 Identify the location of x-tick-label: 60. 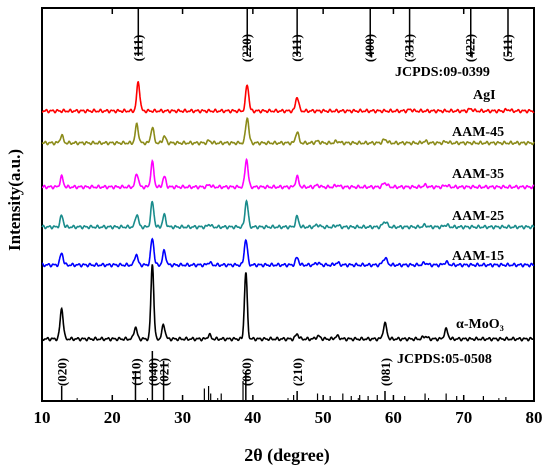
(393, 417).